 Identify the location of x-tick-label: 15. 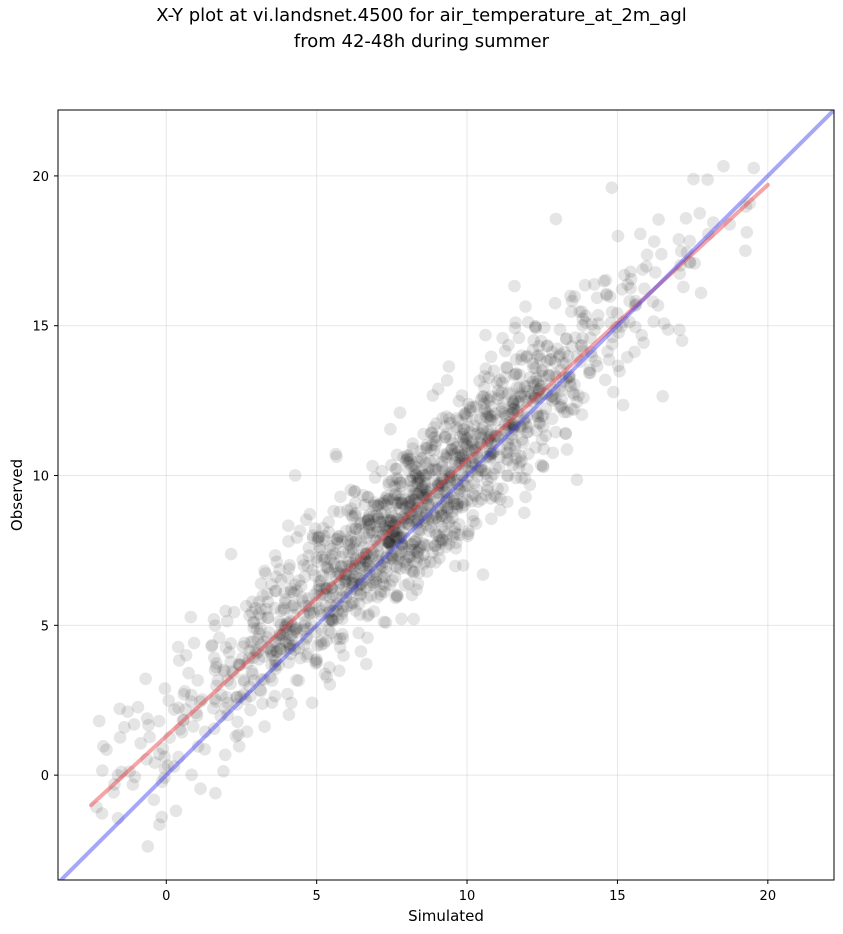
(617, 896).